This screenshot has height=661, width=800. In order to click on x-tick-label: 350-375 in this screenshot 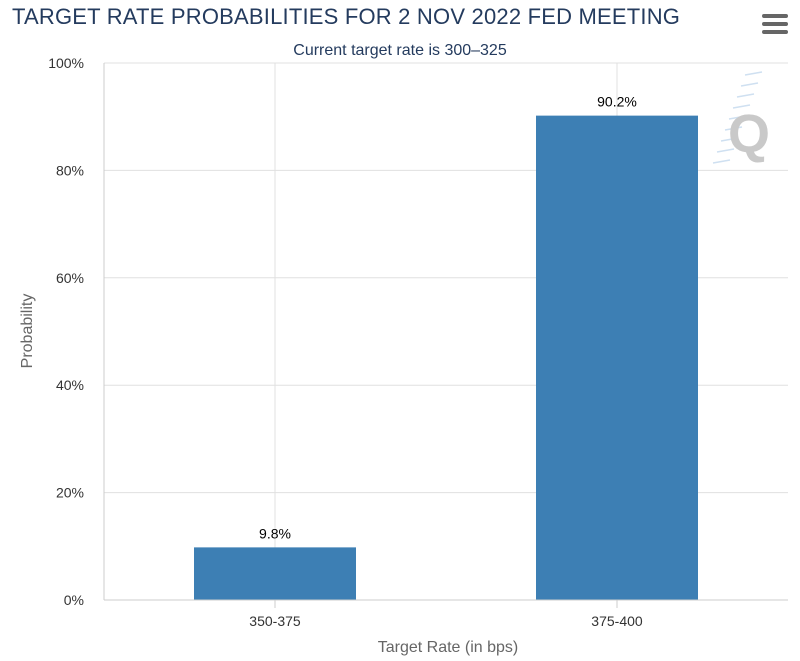, I will do `click(275, 621)`.